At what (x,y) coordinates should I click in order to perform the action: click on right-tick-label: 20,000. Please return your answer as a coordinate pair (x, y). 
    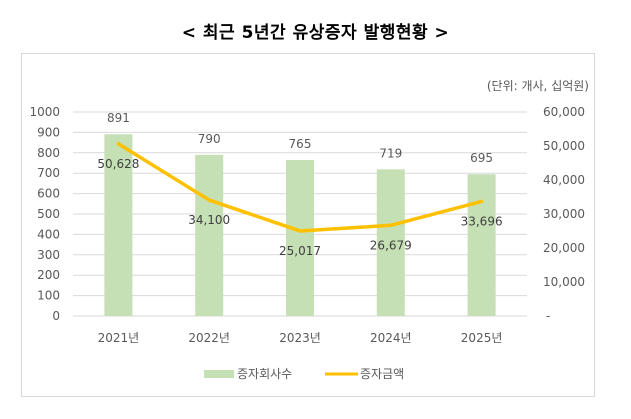
    Looking at the image, I should click on (564, 248).